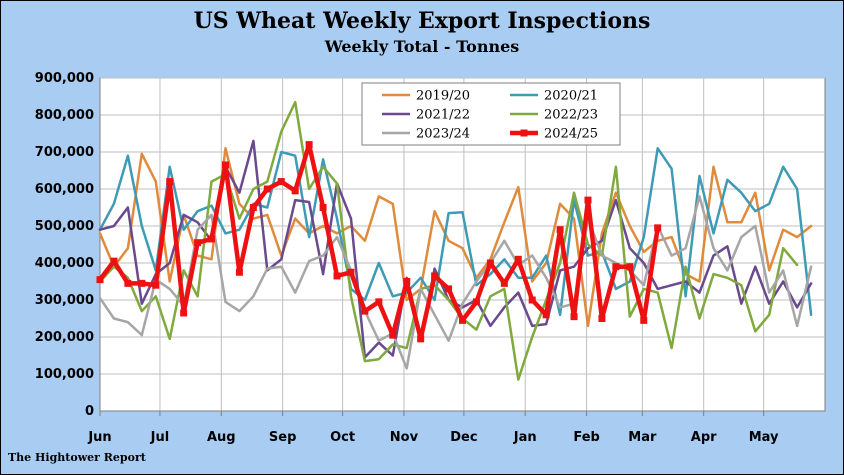  I want to click on y-tick-label: 600,000, so click(64, 189).